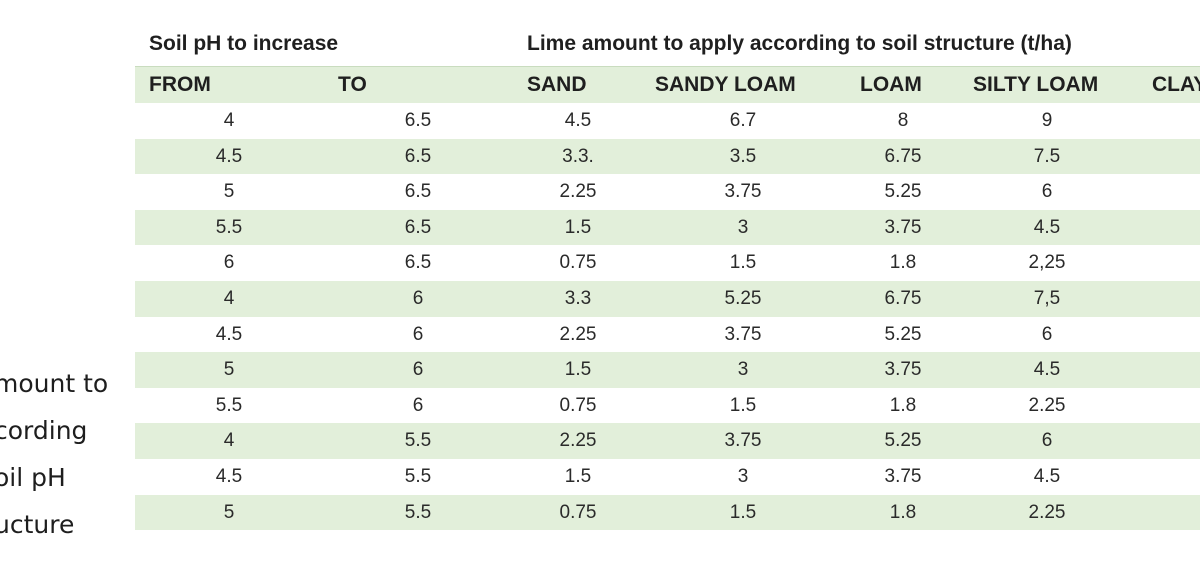 The height and width of the screenshot is (565, 1200). I want to click on cell-sand: 3.3., so click(578, 156).